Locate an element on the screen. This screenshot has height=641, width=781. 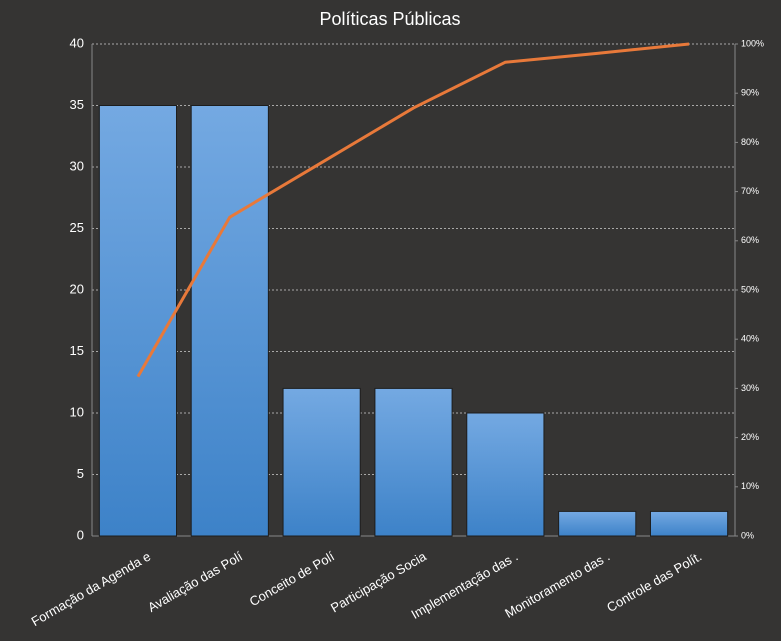
y2-tick-label: 30% is located at coordinates (750, 388).